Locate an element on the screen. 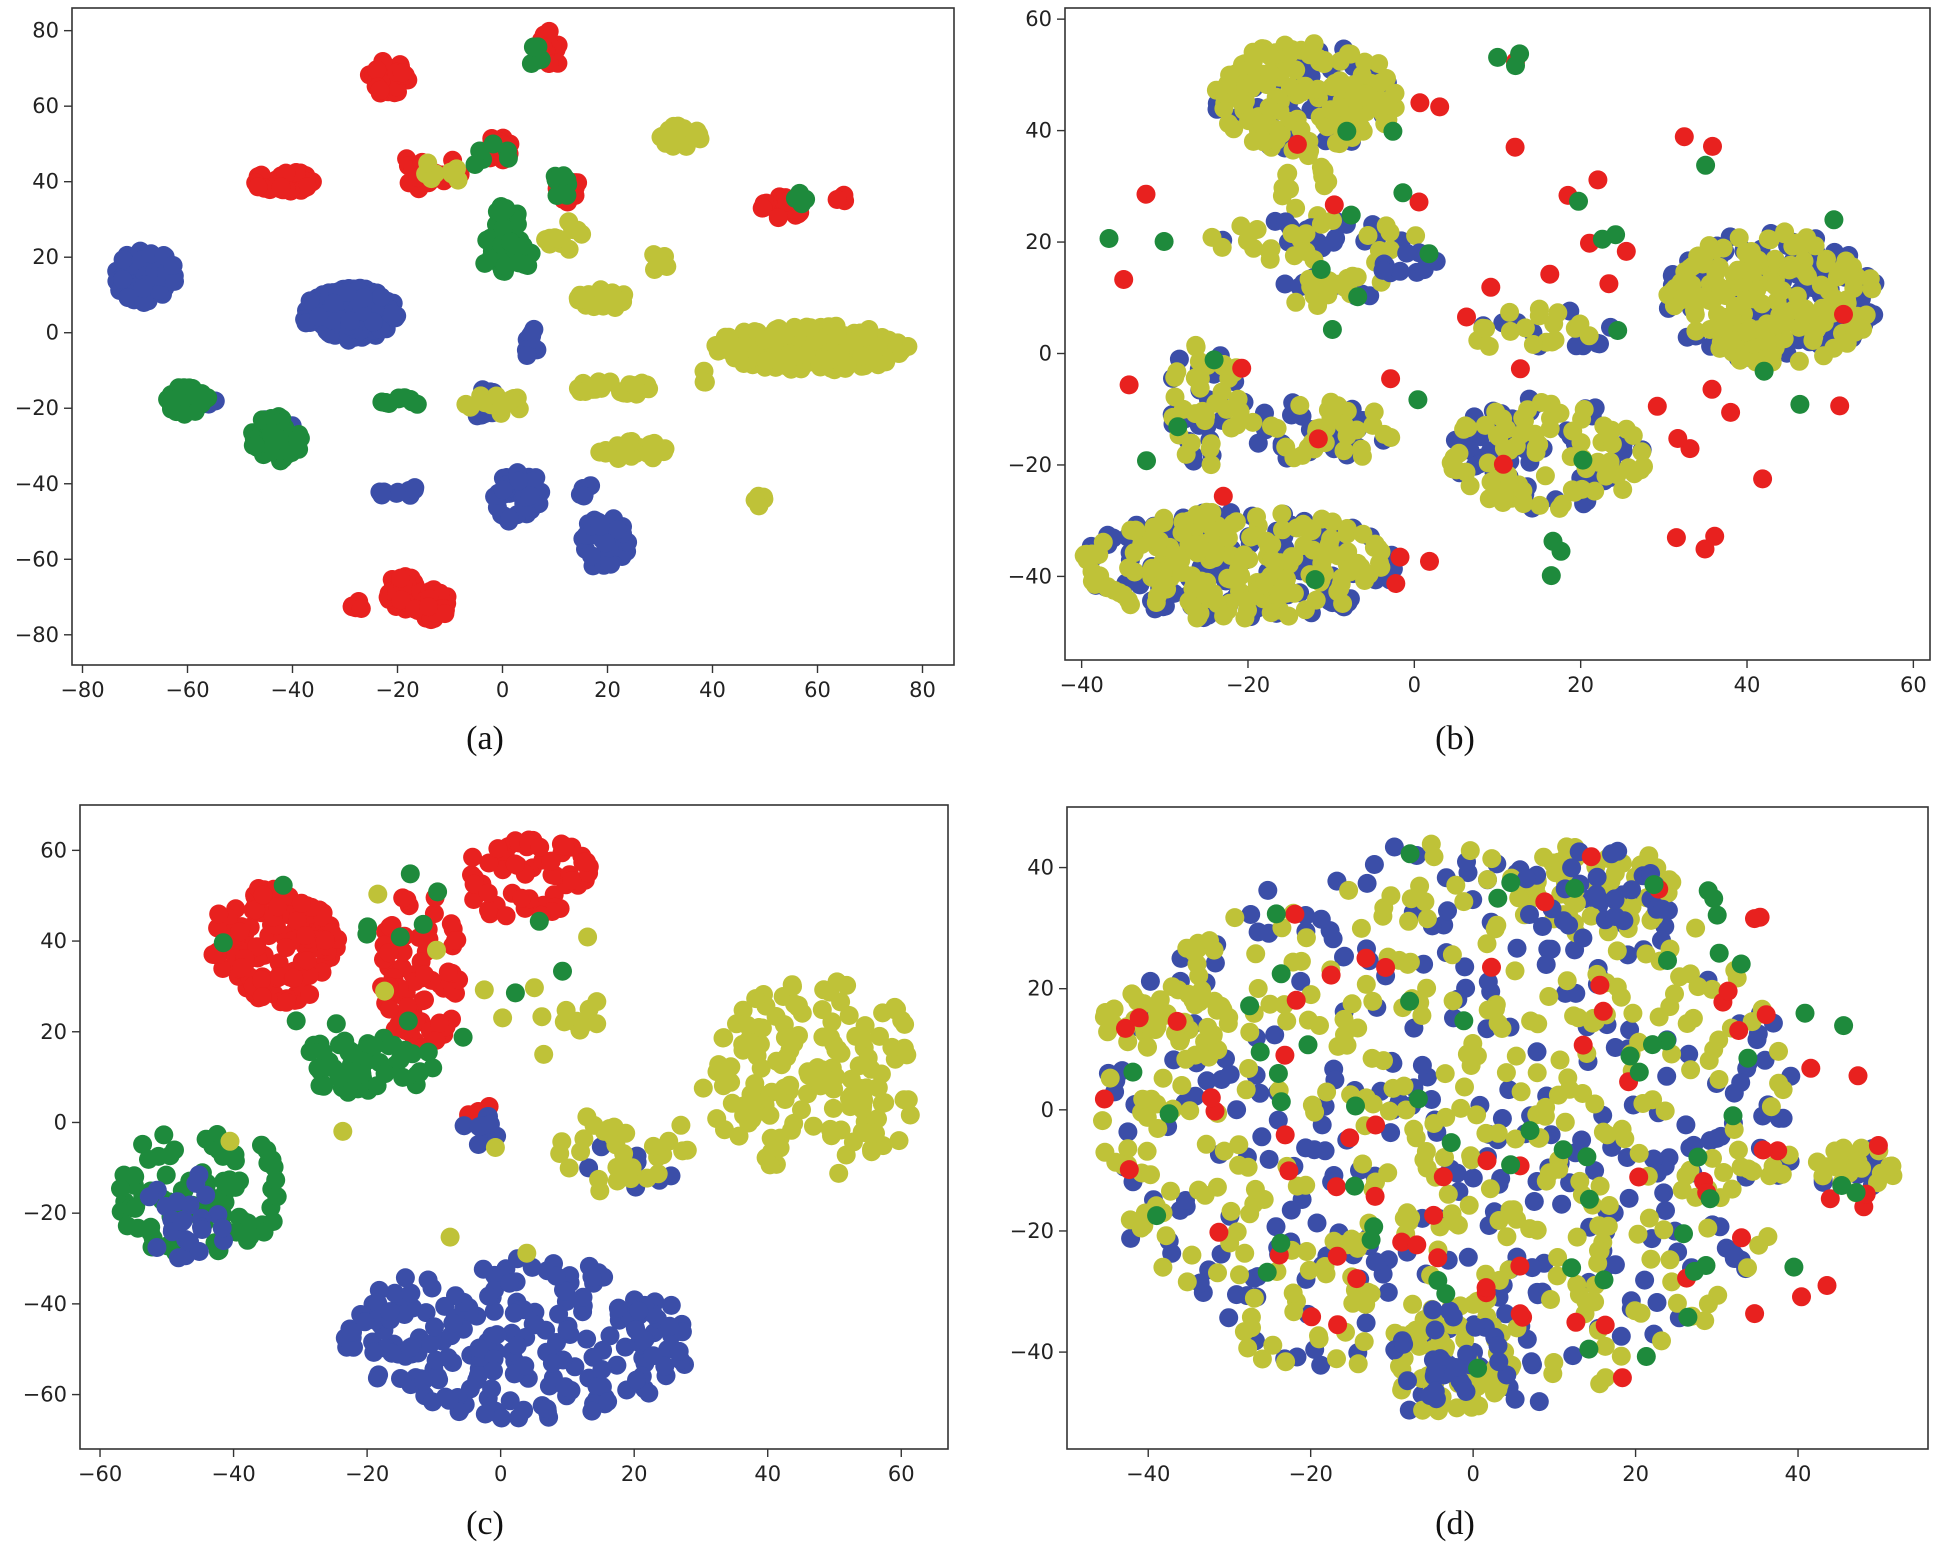  y-tick-label: 60 is located at coordinates (1038, 19).